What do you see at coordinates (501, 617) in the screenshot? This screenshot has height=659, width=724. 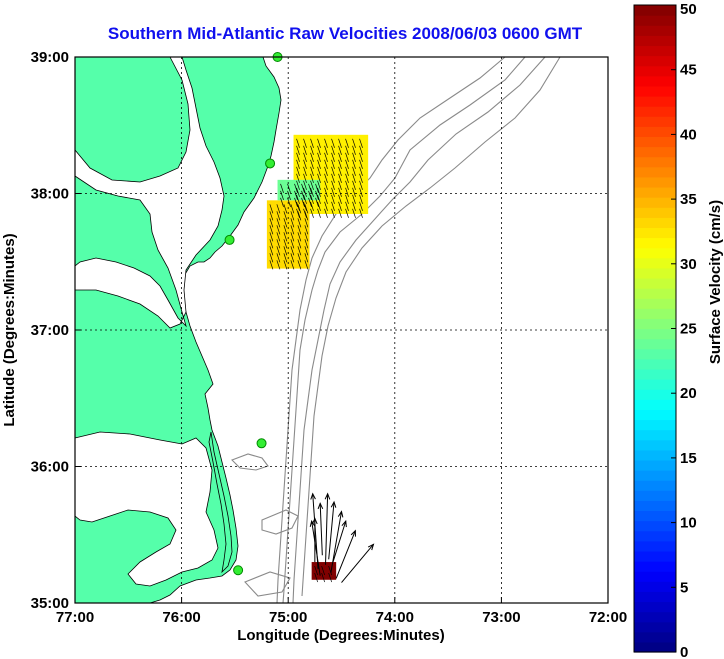 I see `x-tick-label: 73:00` at bounding box center [501, 617].